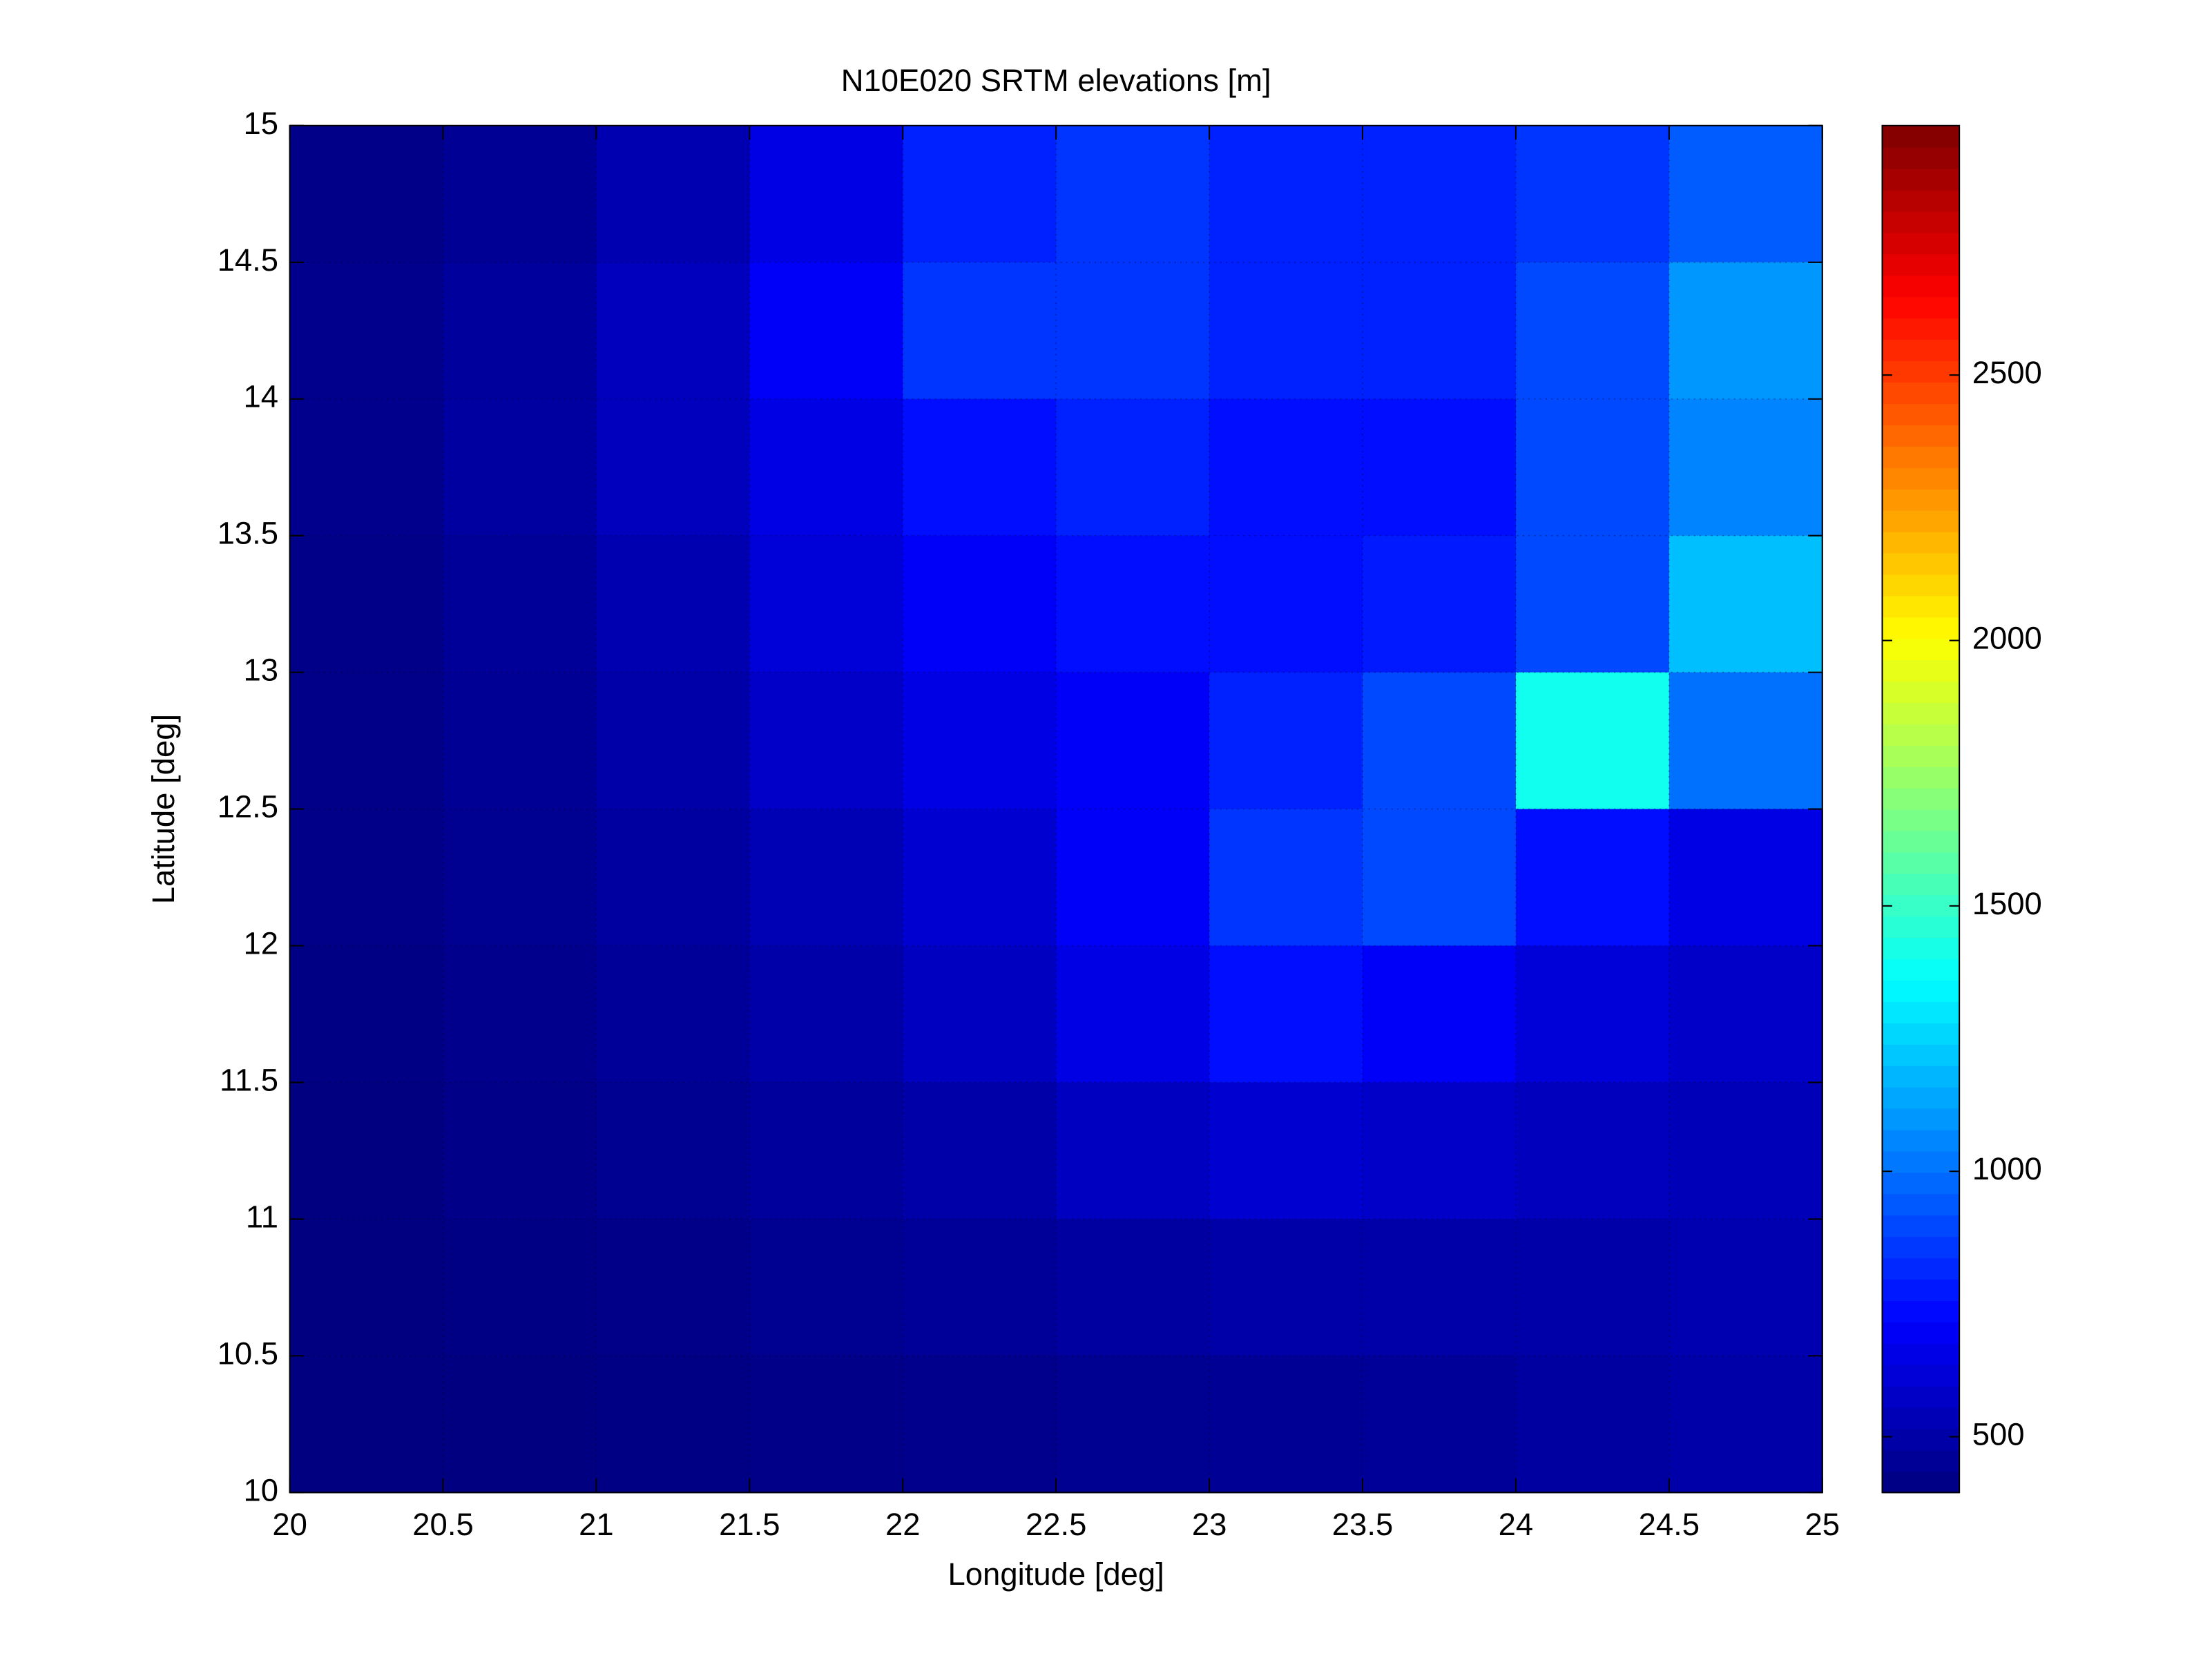  Describe the element at coordinates (1516, 1525) in the screenshot. I see `x-tick-label: 24` at that location.